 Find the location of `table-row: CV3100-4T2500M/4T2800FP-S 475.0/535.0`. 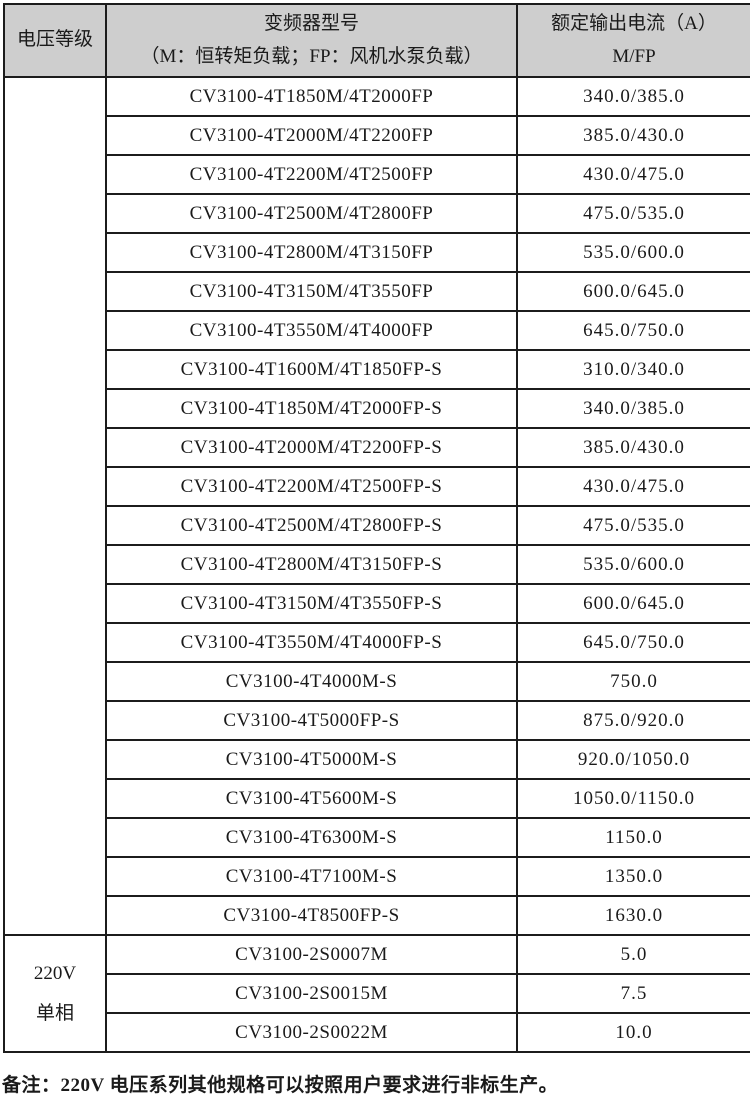

table-row: CV3100-4T2500M/4T2800FP-S 475.0/535.0 is located at coordinates (377, 525).